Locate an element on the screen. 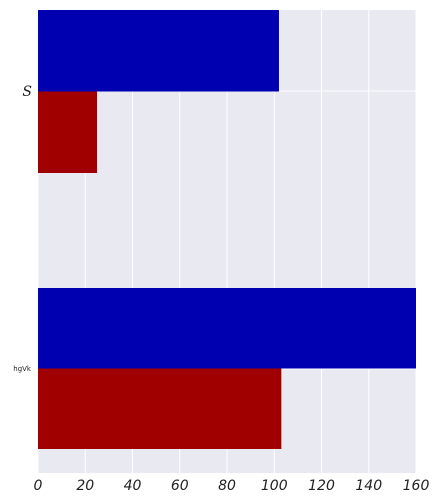 This screenshot has height=504, width=441. y-tick-label-hgVk: hgVk is located at coordinates (22, 369).